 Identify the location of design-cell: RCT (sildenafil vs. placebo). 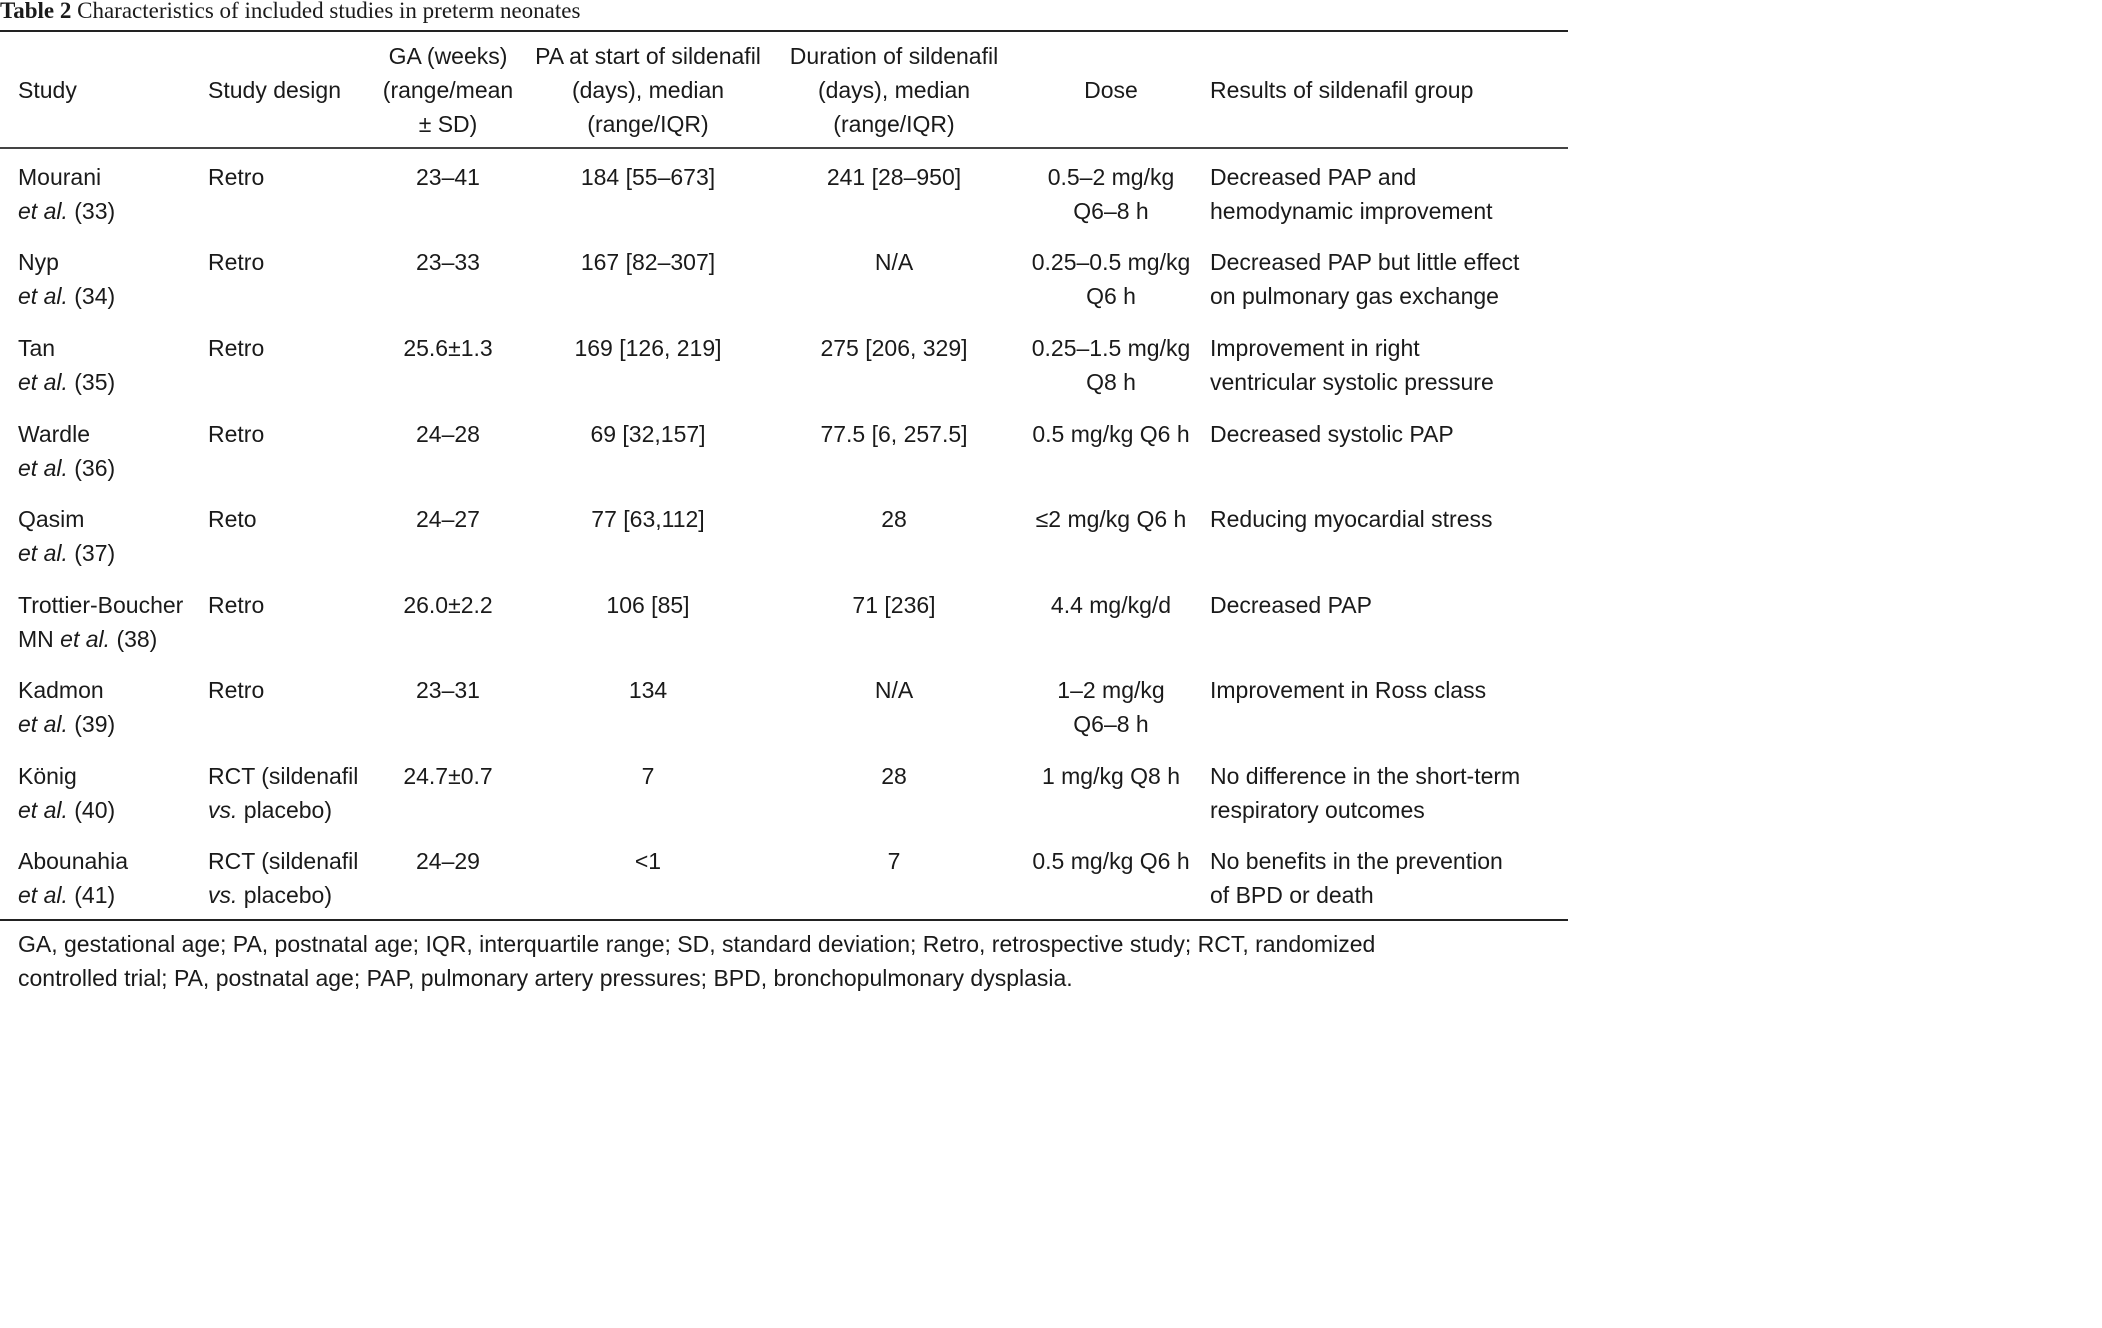
(290, 793).